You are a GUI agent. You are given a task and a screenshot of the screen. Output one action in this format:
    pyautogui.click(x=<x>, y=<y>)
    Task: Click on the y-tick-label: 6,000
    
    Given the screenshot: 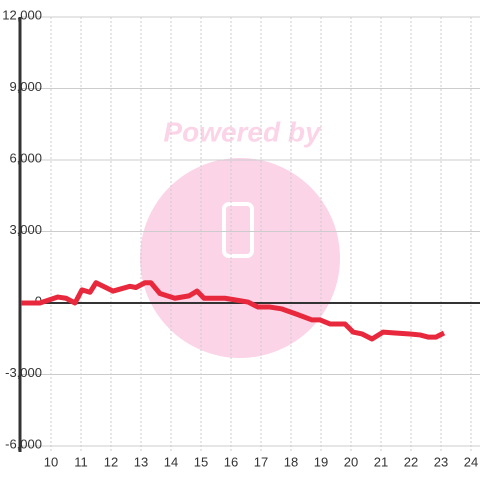 What is the action you would take?
    pyautogui.click(x=25, y=157)
    